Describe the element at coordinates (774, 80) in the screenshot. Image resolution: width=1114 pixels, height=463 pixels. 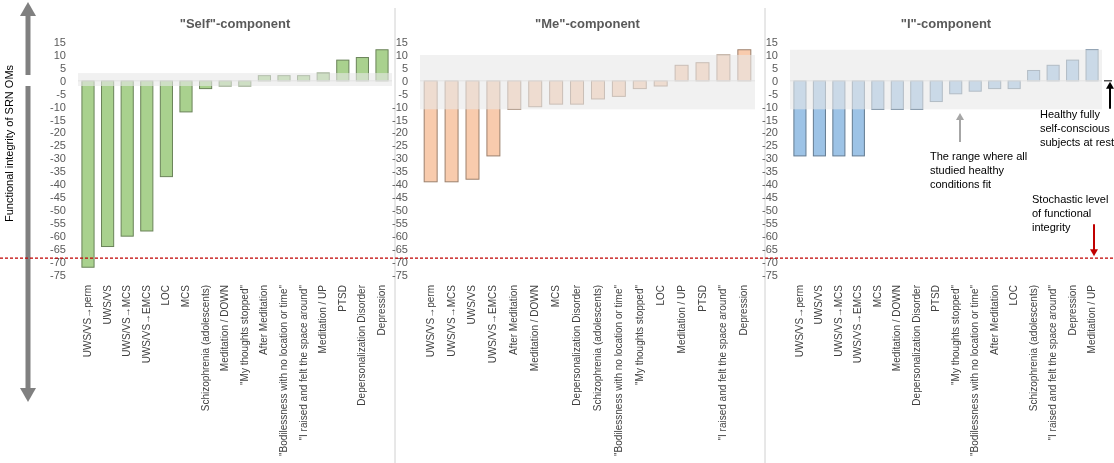
I see `y-tick-label: 0` at that location.